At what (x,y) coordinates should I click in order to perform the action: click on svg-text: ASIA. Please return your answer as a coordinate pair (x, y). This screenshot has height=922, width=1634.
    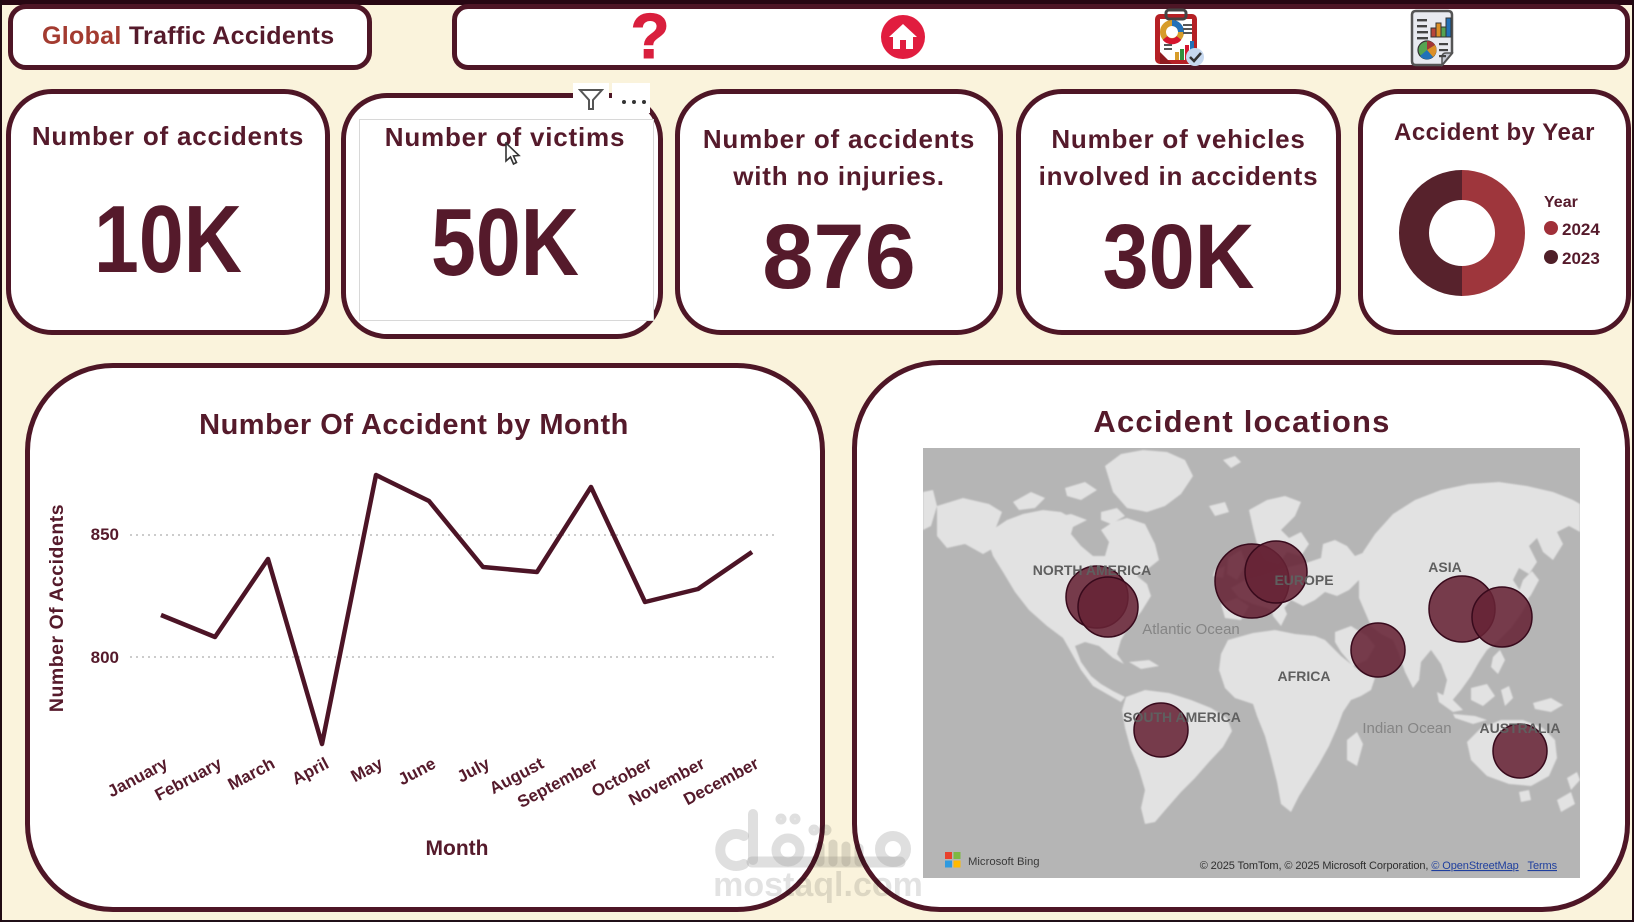
    Looking at the image, I should click on (1444, 567).